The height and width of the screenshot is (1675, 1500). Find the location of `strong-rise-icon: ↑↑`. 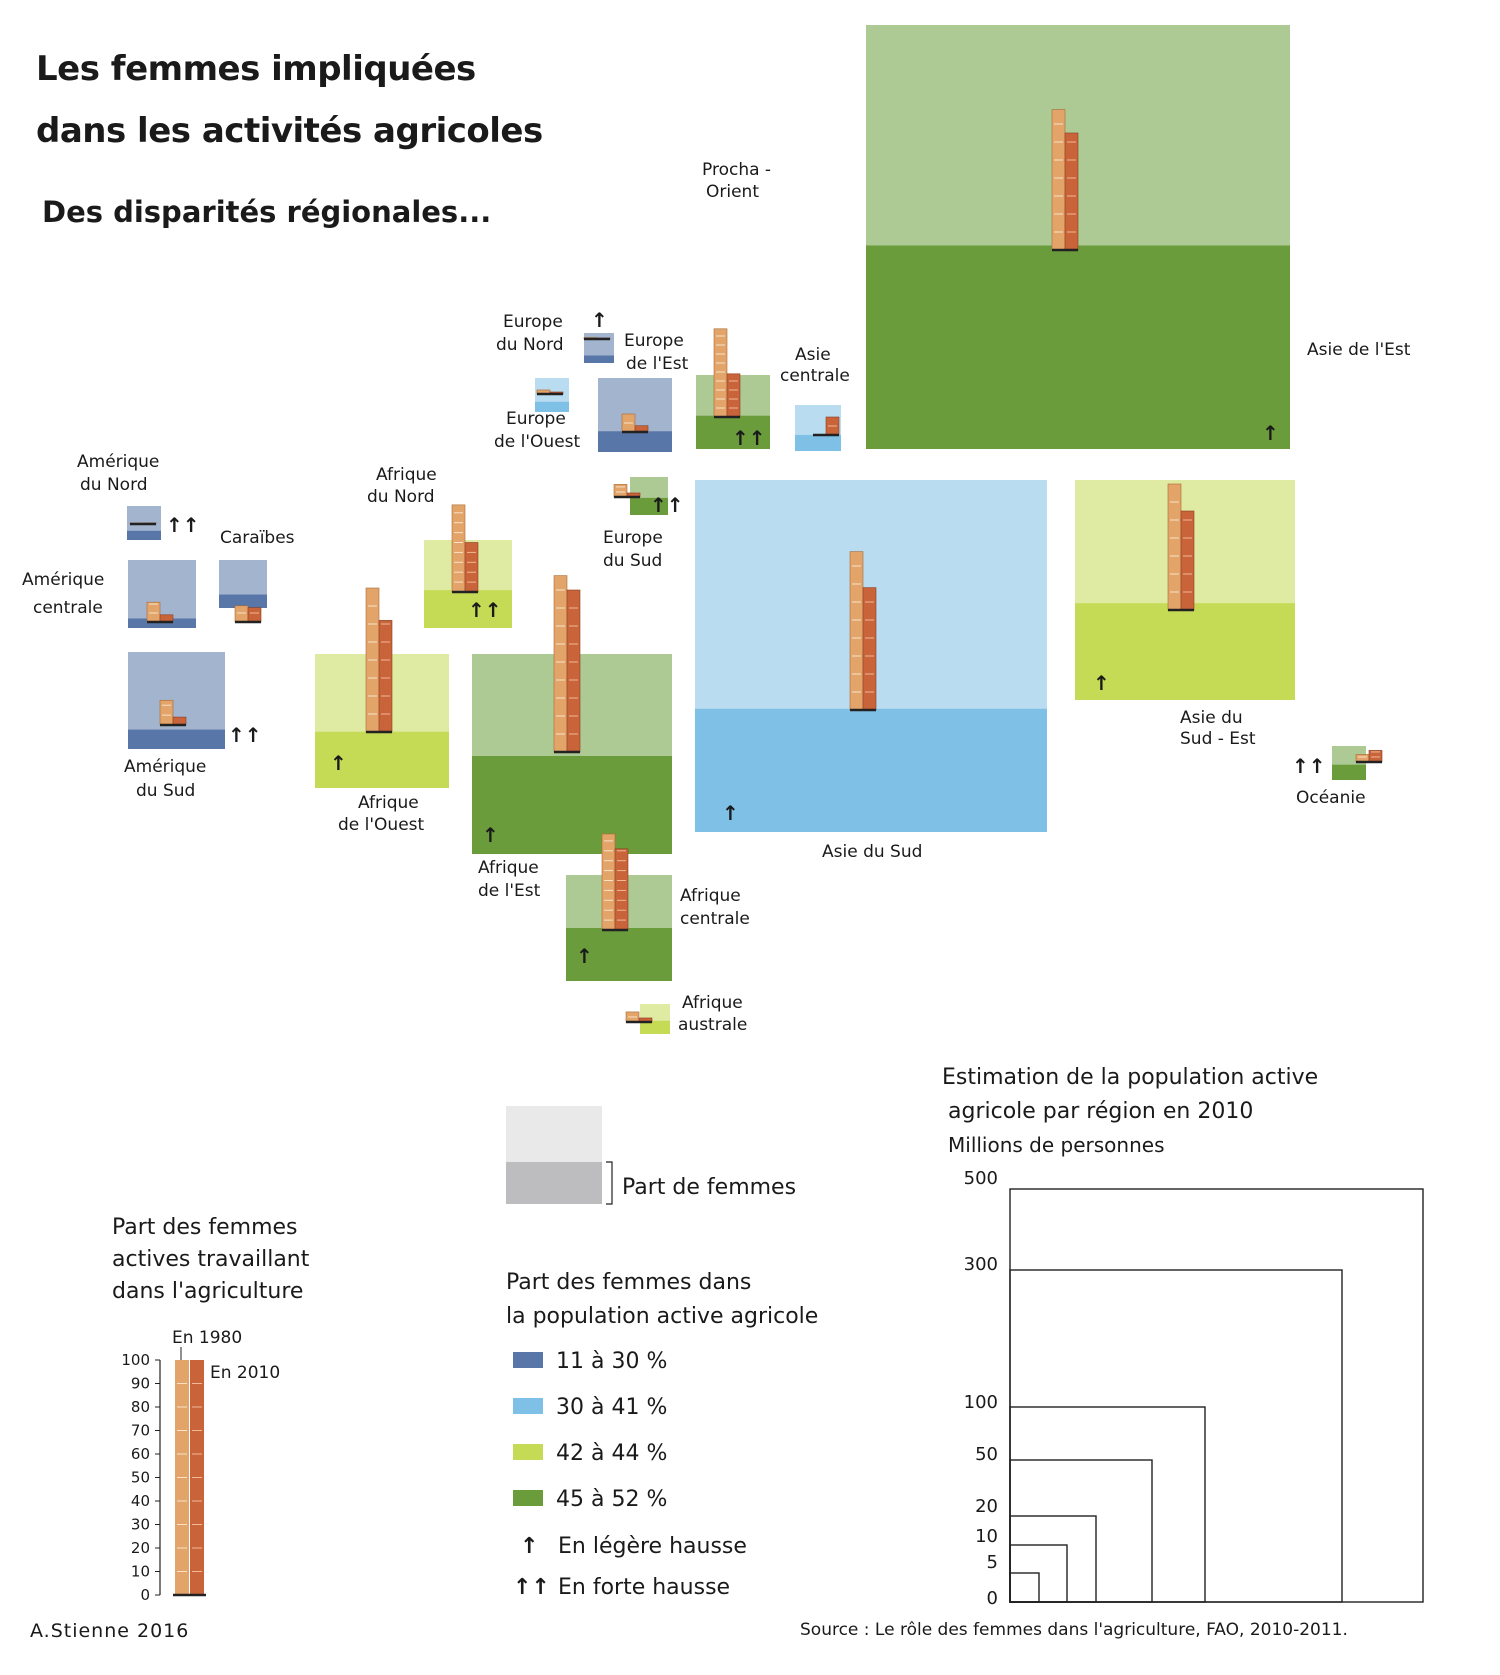

strong-rise-icon: ↑↑ is located at coordinates (531, 1587).